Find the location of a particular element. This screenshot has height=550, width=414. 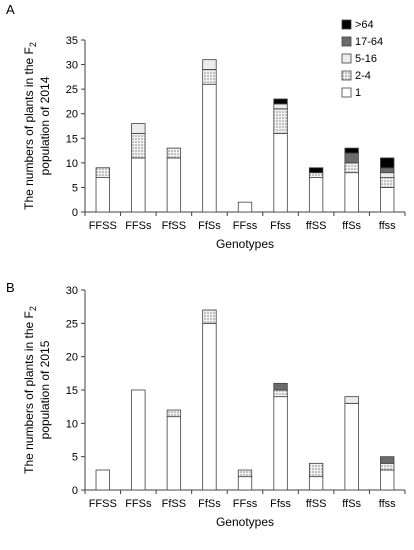

x-tick-label: Ffss is located at coordinates (280, 226).